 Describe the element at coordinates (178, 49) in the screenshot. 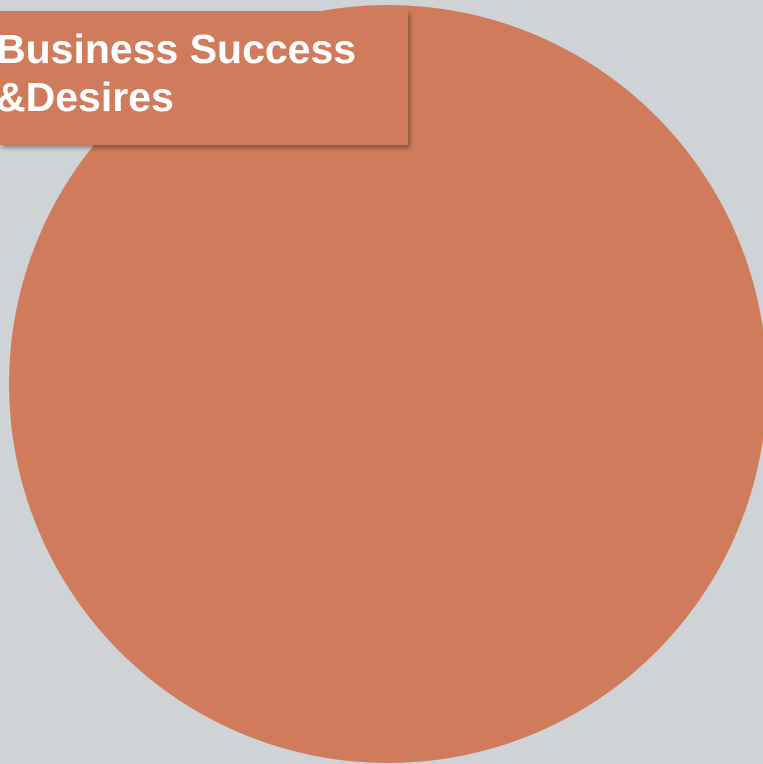

I see `title-line-1: Business Success` at that location.